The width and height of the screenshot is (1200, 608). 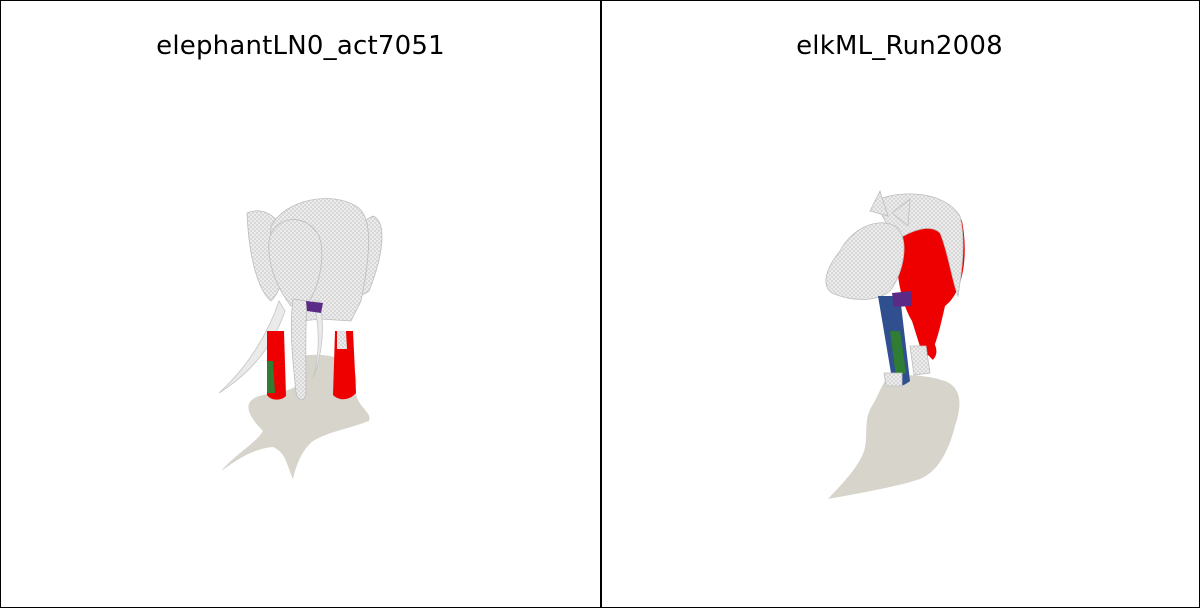 I want to click on panel-title-elephant: elephantLN0_act7051, so click(x=300, y=46).